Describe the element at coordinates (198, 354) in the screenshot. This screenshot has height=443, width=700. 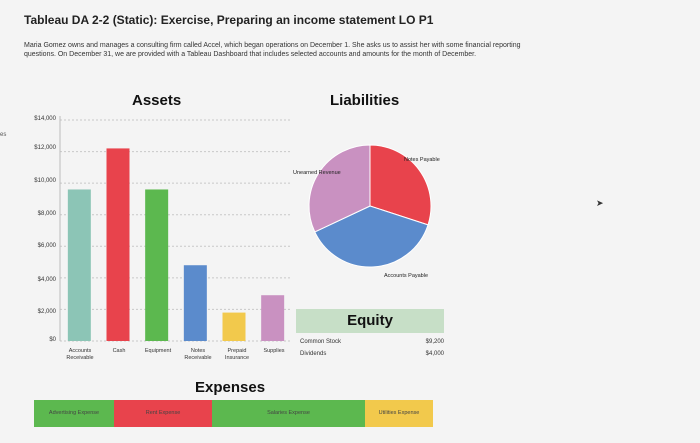
I see `x-tick-label: Notes Receivable` at that location.